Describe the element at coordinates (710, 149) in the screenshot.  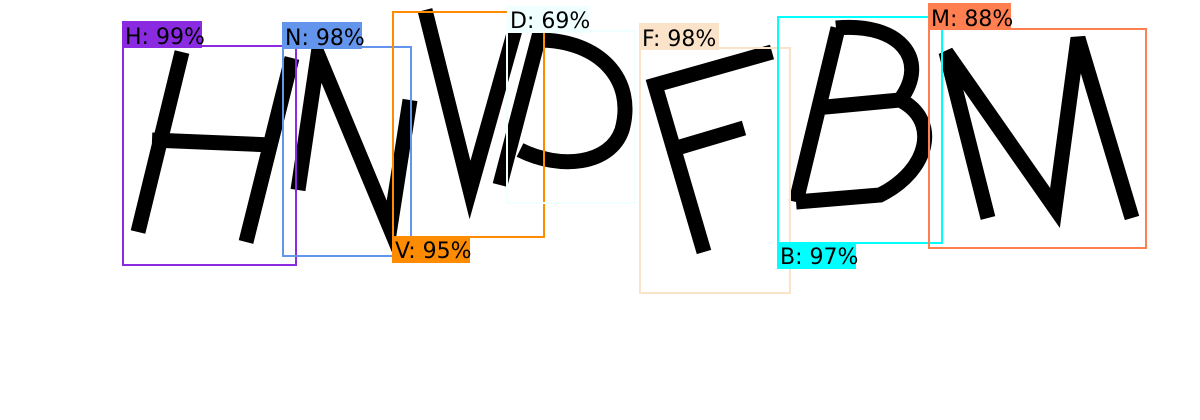
I see `glyph-f` at that location.